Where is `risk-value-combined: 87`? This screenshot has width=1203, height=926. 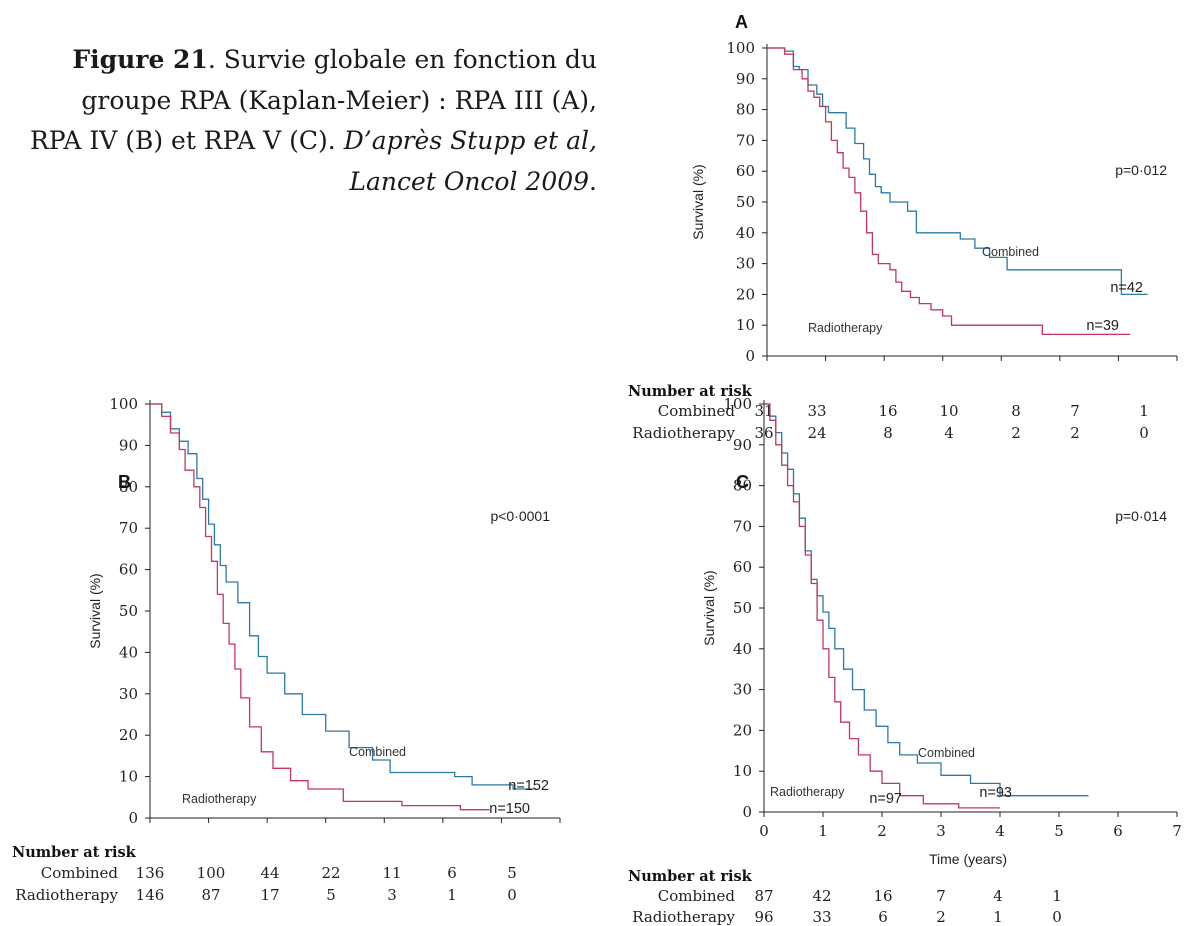
risk-value-combined: 87 is located at coordinates (763, 896).